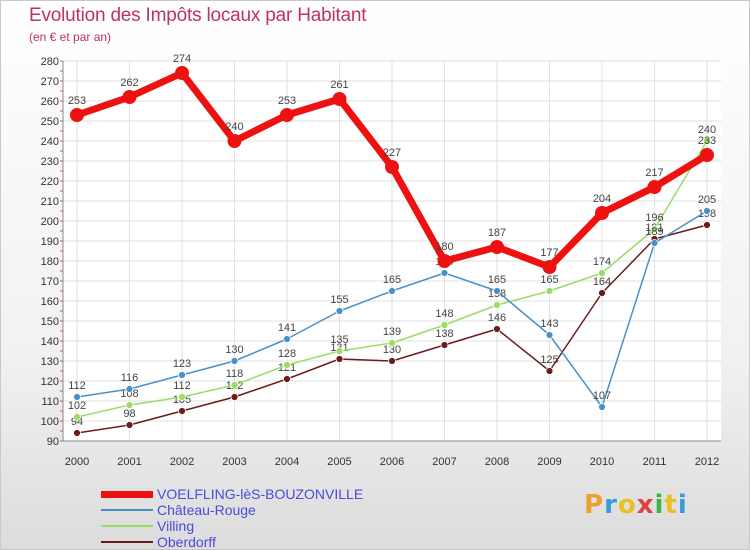 This screenshot has width=750, height=550. I want to click on x-tick-label: 2006, so click(392, 462).